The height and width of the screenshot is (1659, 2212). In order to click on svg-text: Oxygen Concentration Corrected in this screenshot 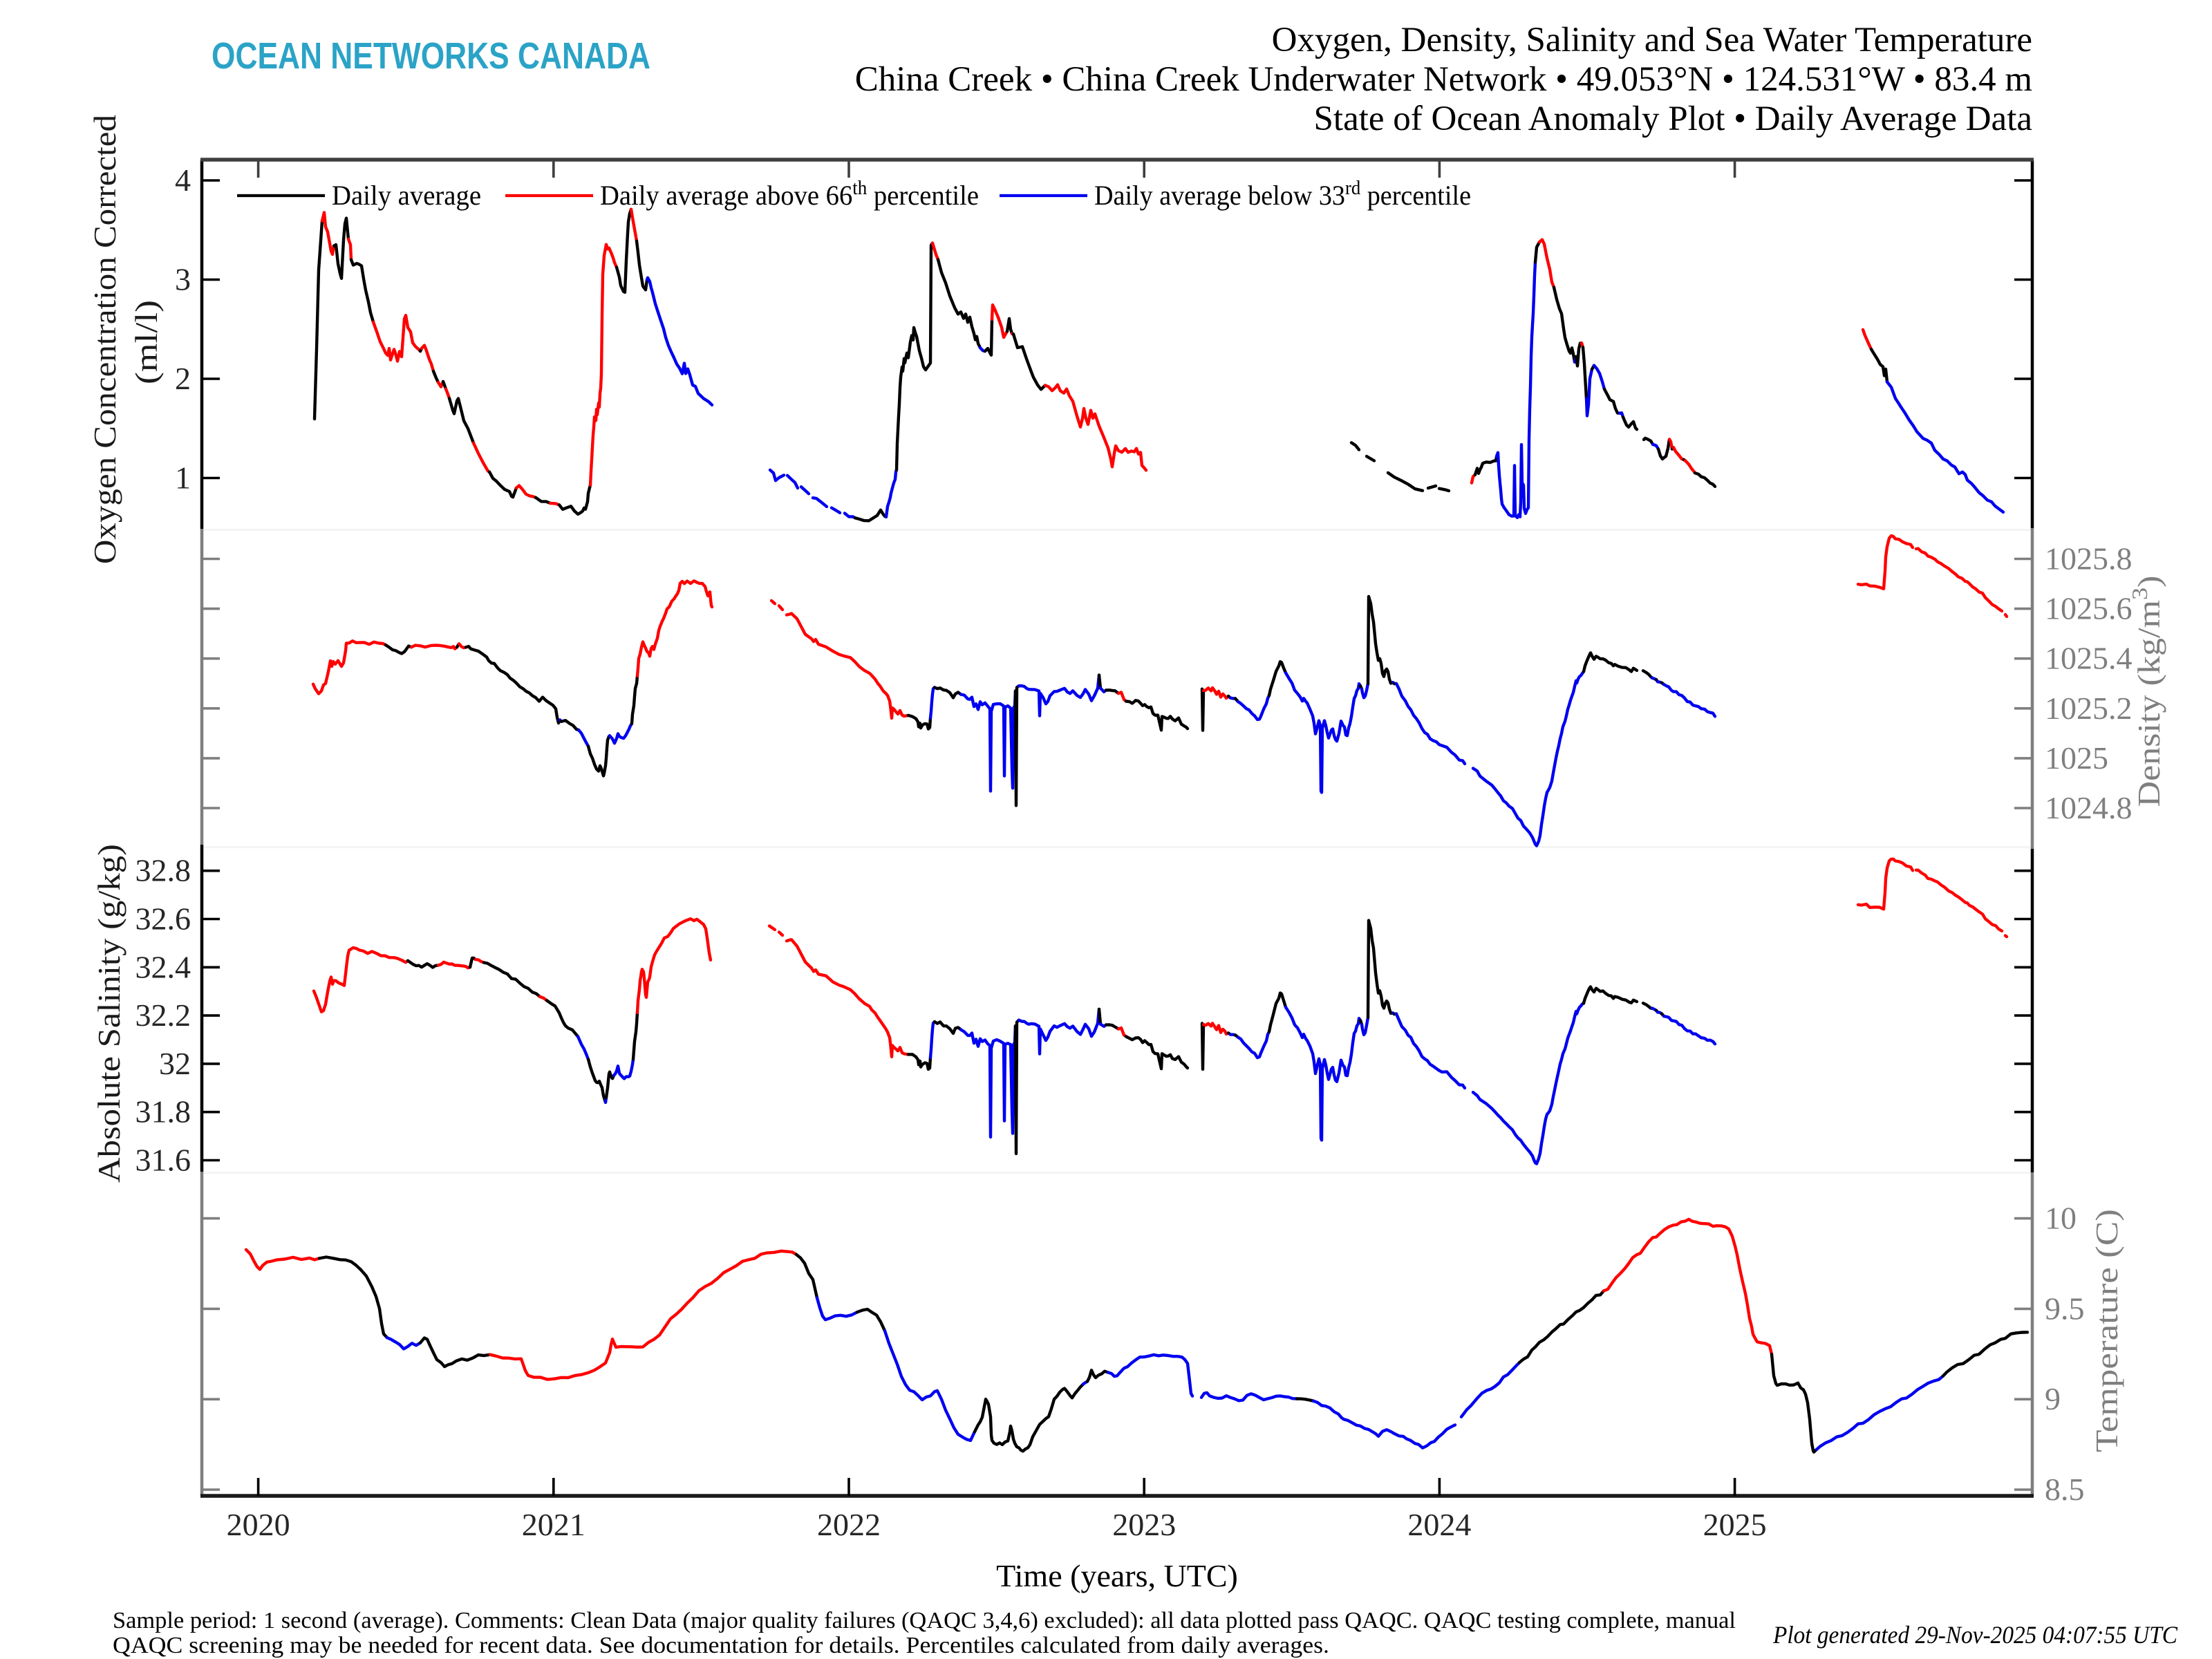, I will do `click(104, 339)`.